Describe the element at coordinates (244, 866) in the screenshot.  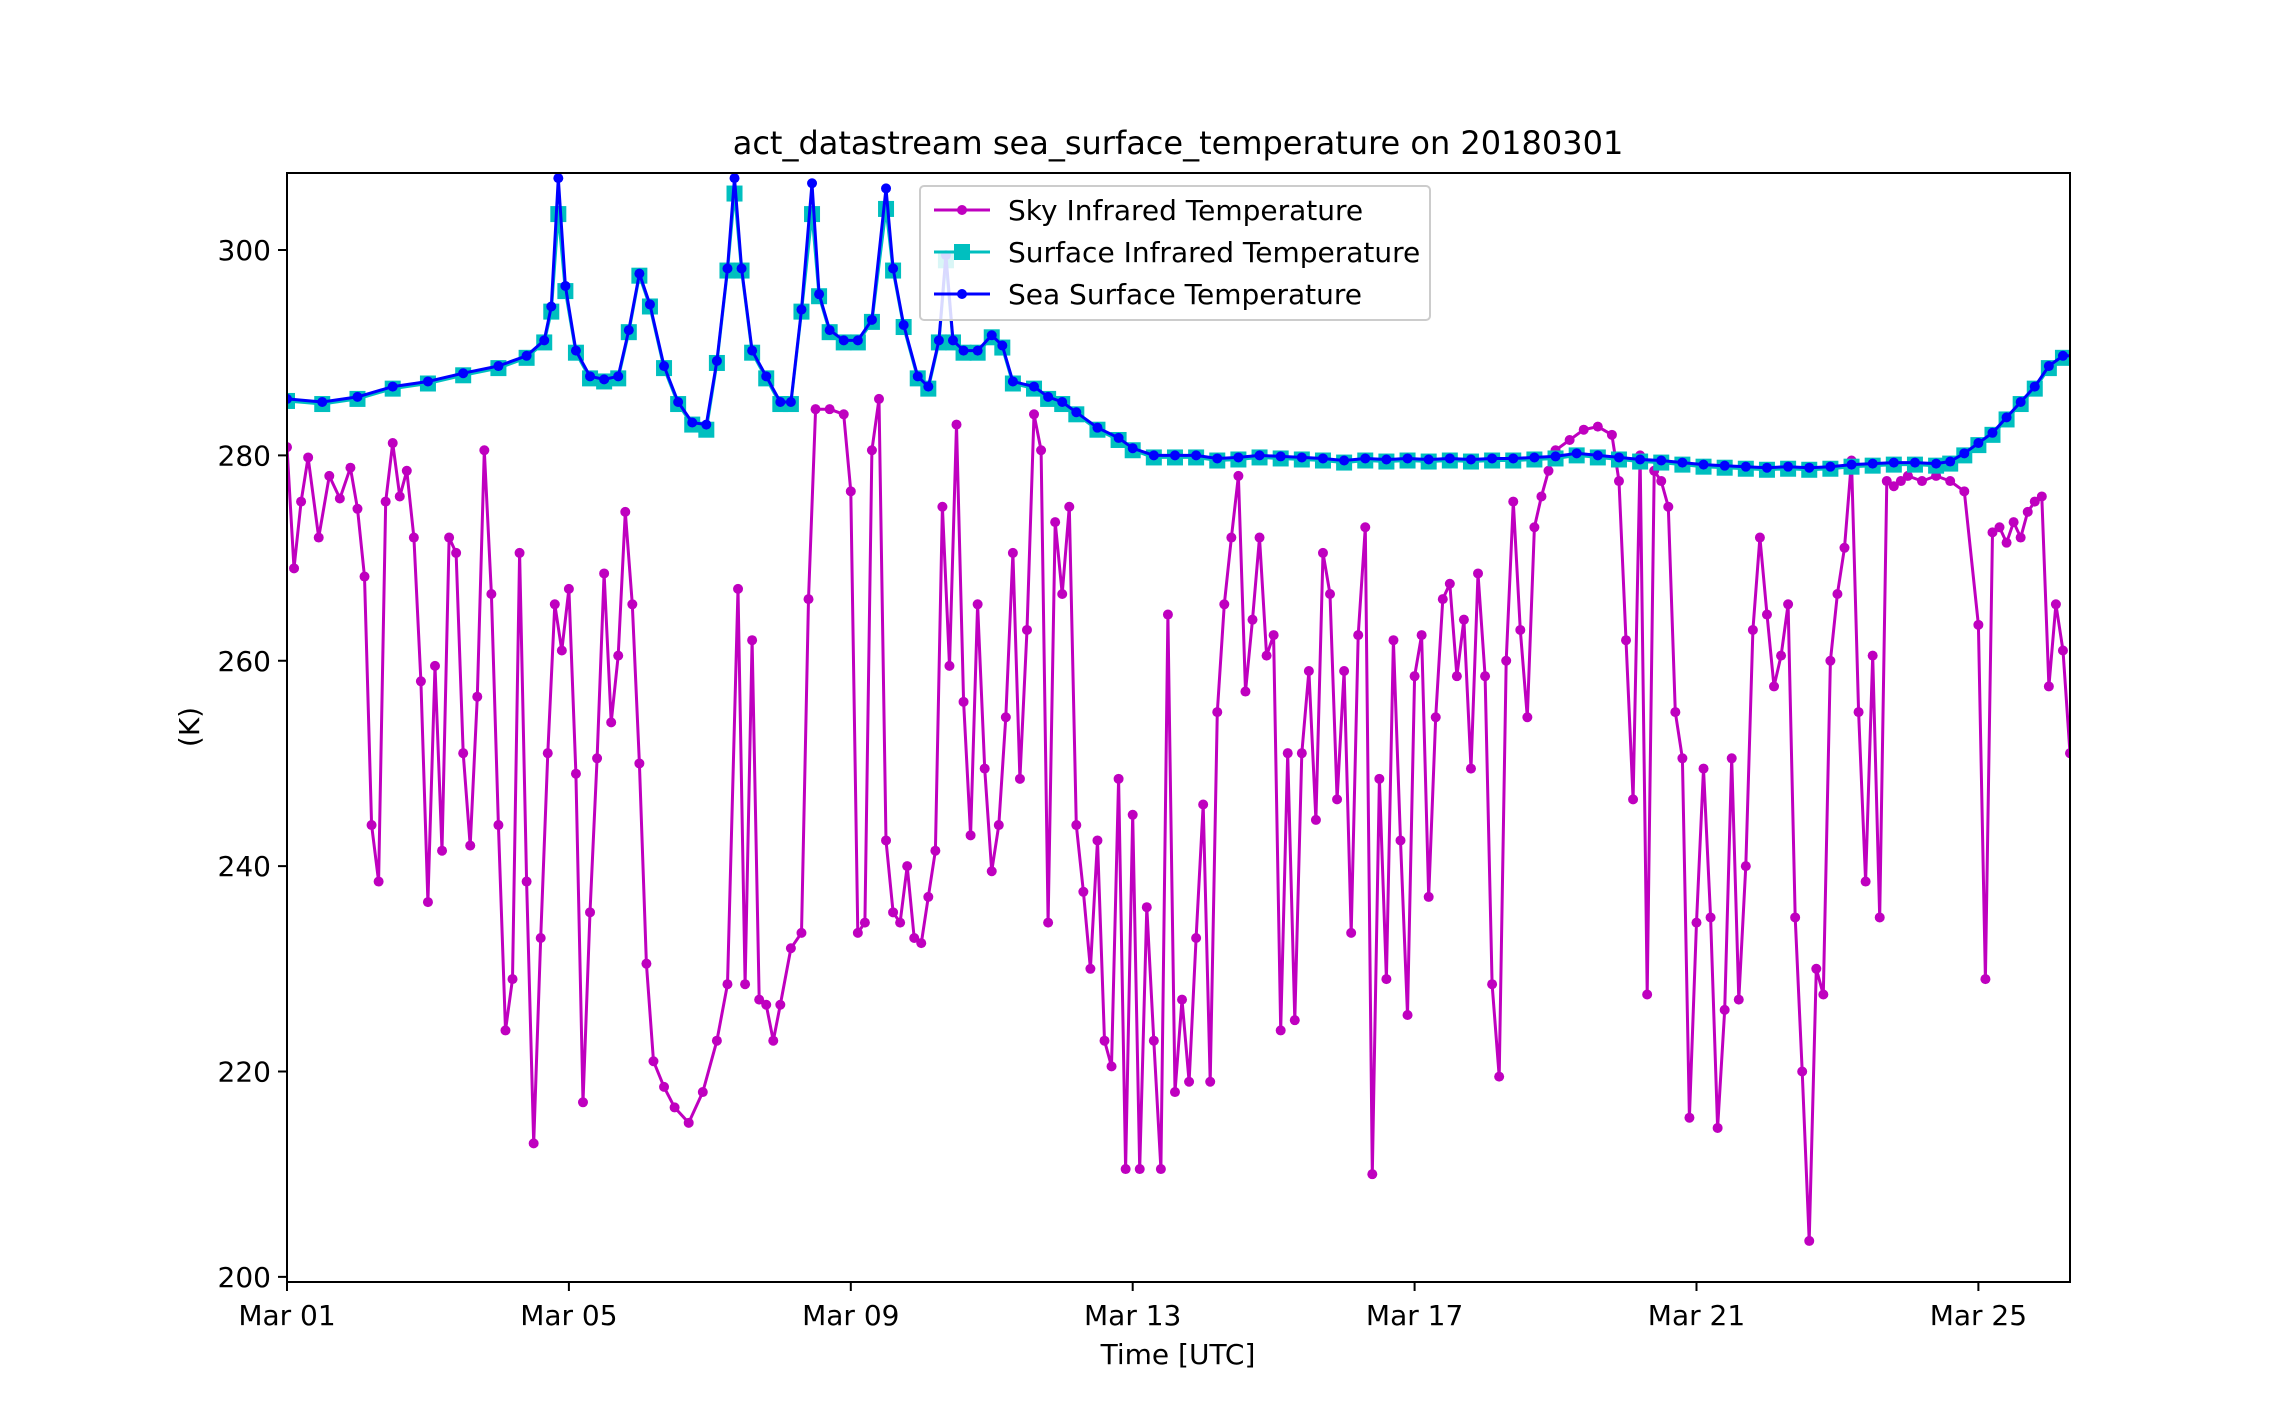
I see `y-tick-label: 240` at that location.